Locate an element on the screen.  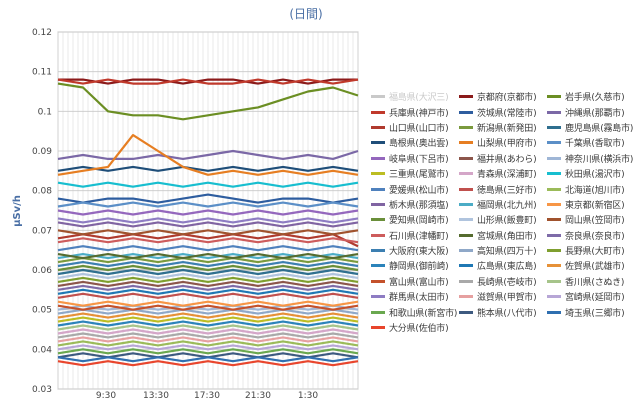
legend-item: 秋田県(湯沢市) is located at coordinates (591, 173).